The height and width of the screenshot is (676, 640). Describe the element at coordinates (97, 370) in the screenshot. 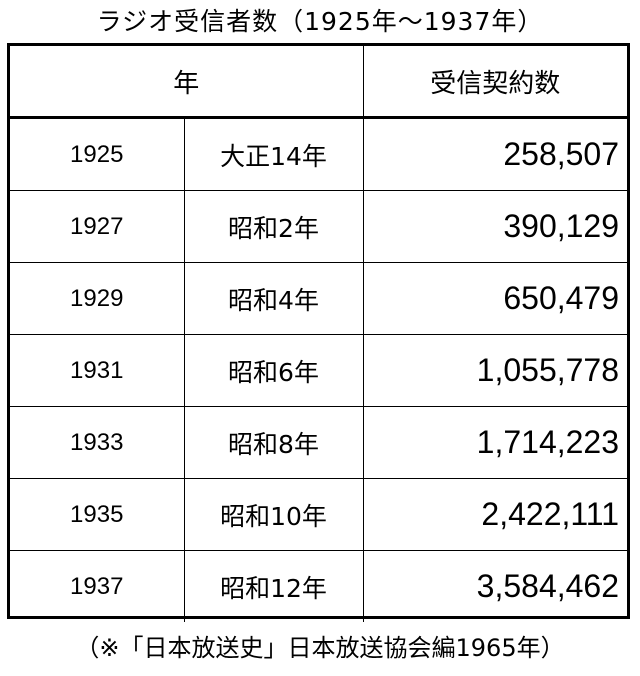

I see `year-cell: 1931` at that location.